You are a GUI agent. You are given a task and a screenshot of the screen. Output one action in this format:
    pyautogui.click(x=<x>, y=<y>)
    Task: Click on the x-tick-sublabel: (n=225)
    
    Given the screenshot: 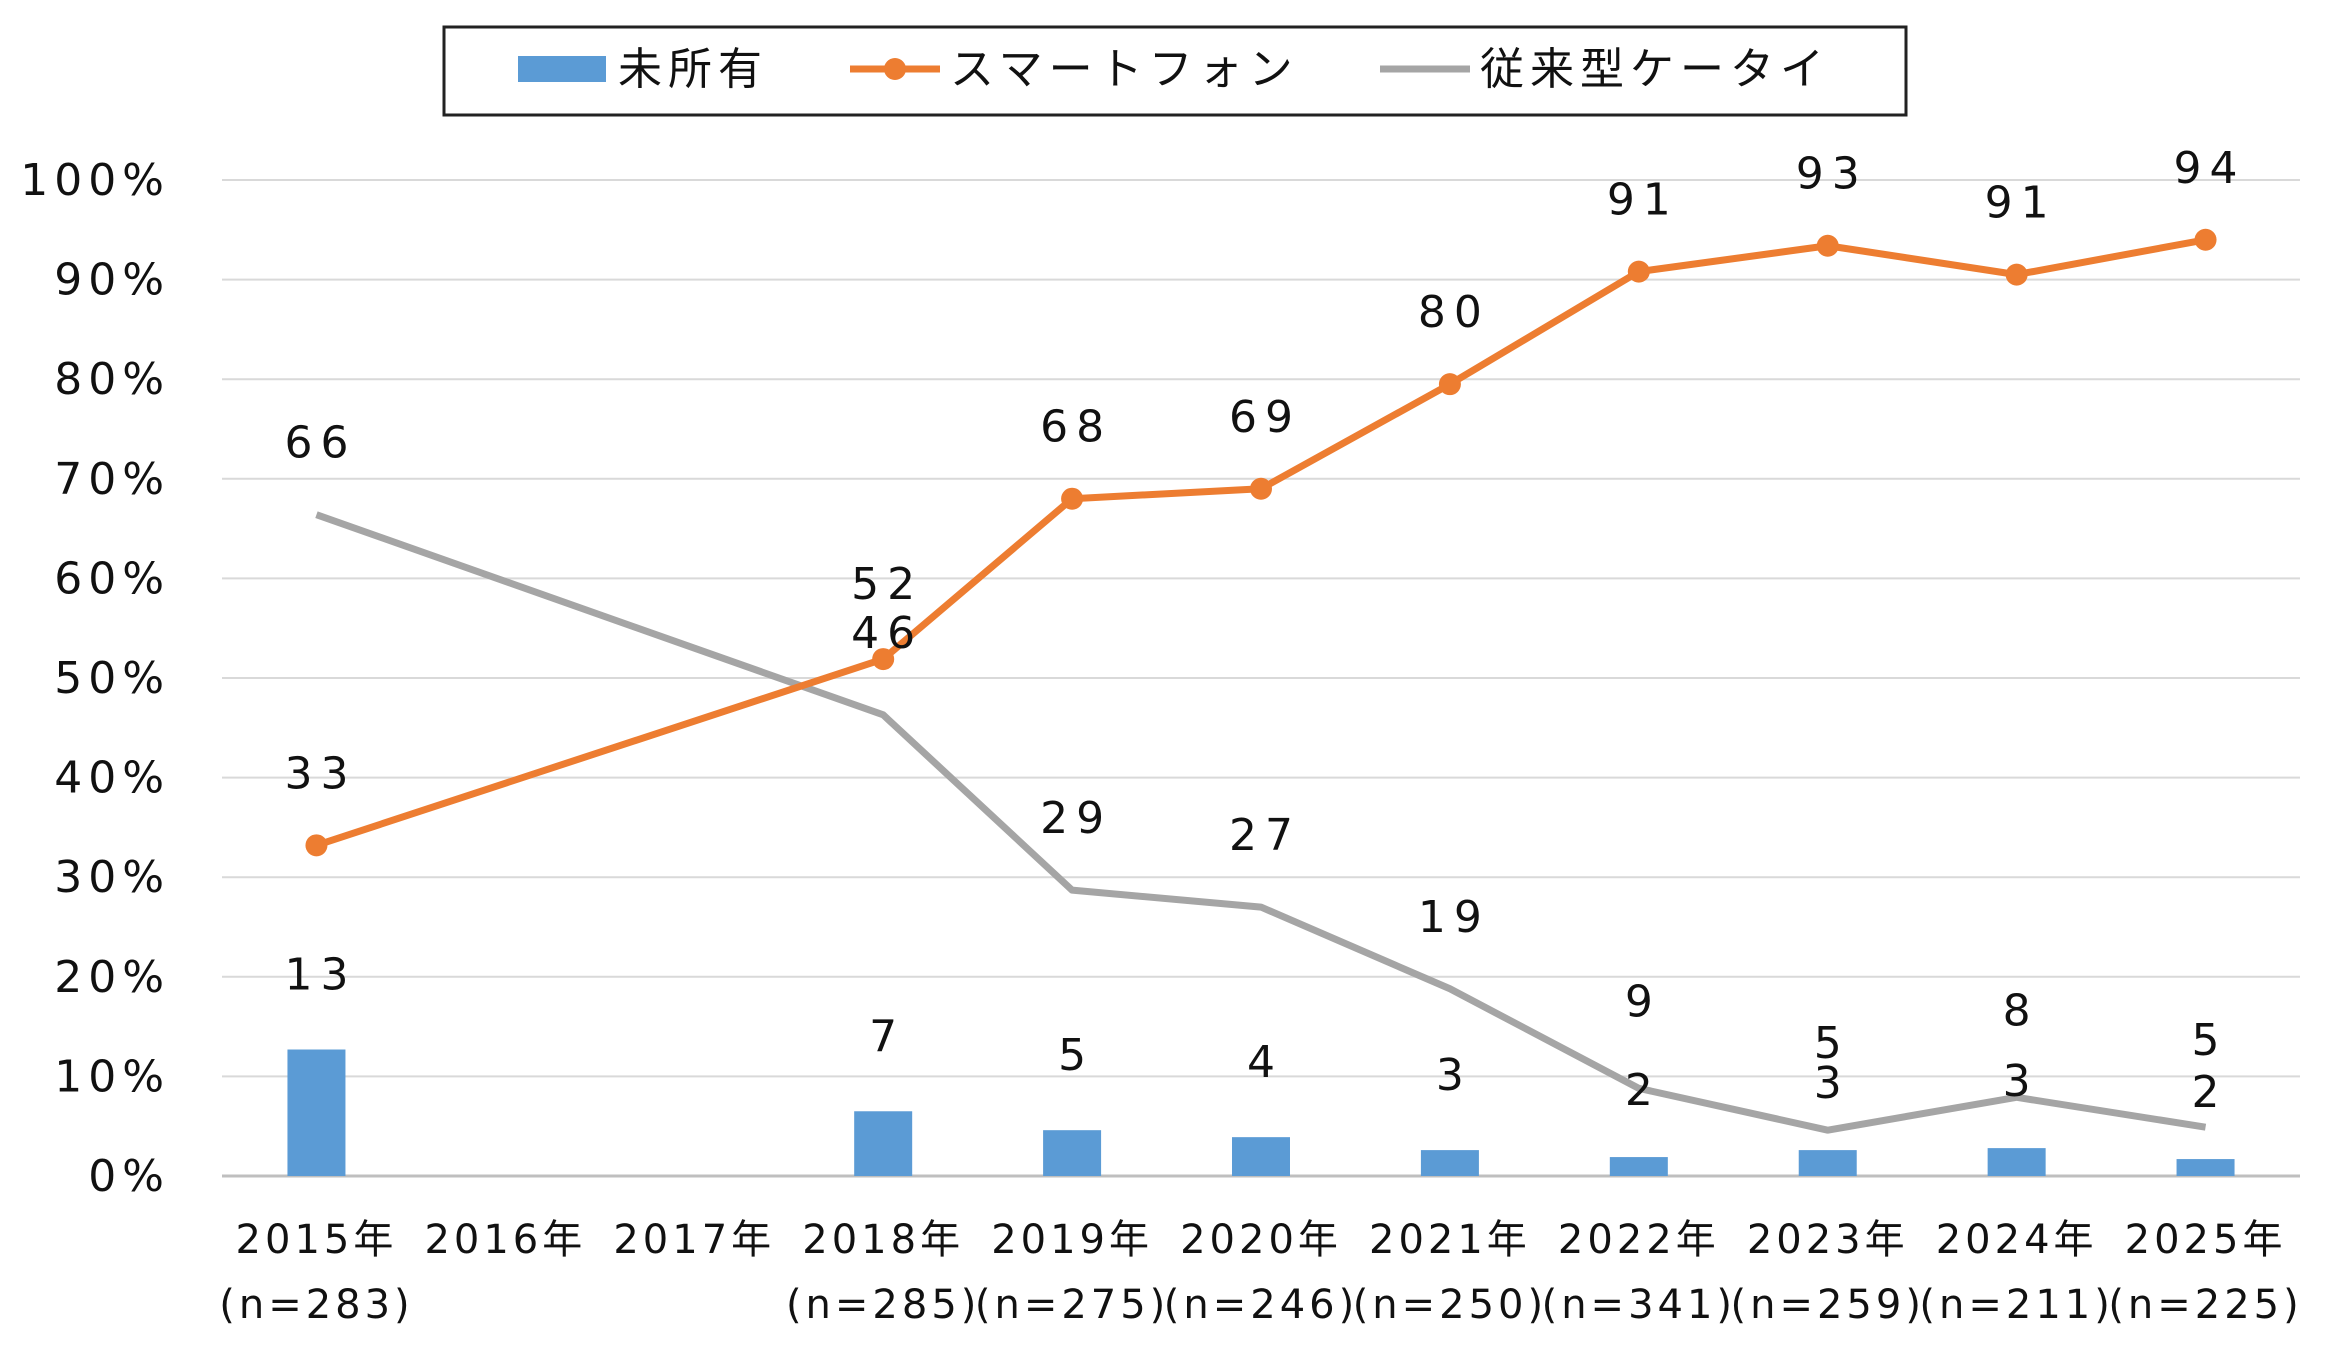 What is the action you would take?
    pyautogui.click(x=2205, y=1305)
    